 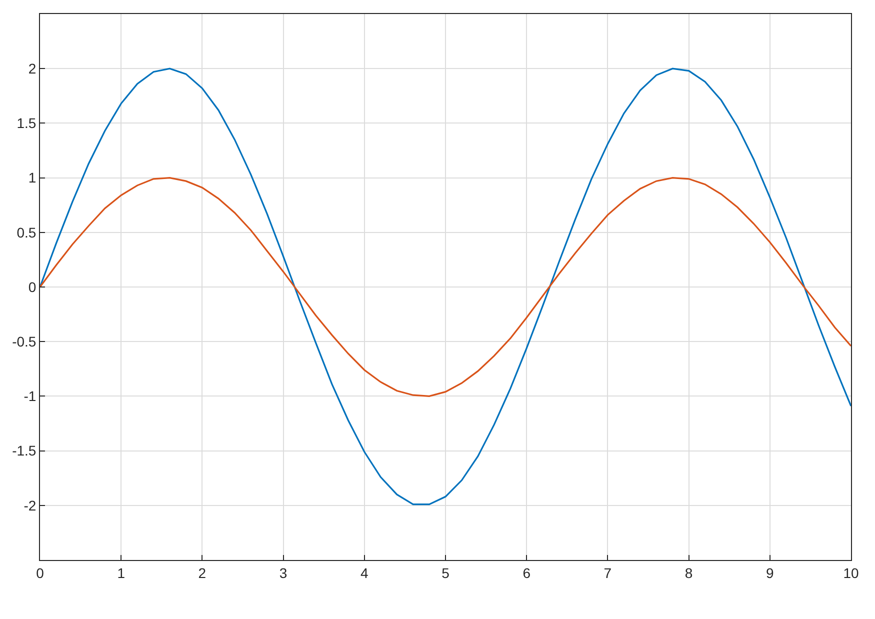 What do you see at coordinates (30, 396) in the screenshot?
I see `y-tick-label: -1` at bounding box center [30, 396].